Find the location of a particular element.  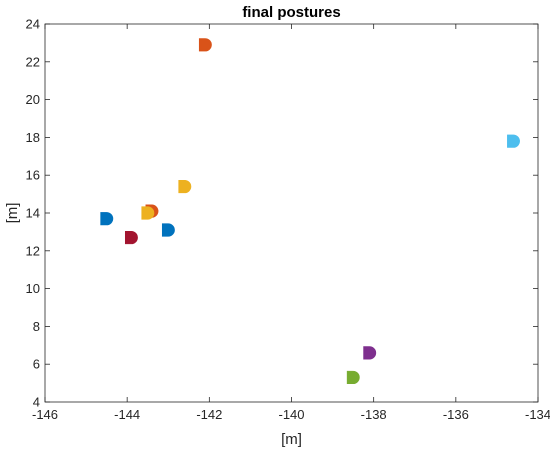

y-axis-label: [m] is located at coordinates (12, 213).